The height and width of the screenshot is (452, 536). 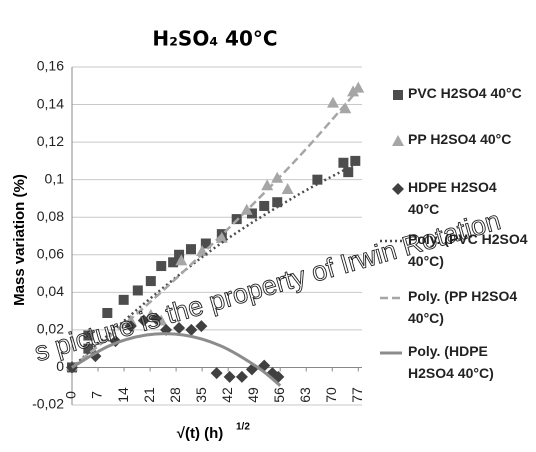 I want to click on x-tick-label: 7, so click(x=97, y=395).